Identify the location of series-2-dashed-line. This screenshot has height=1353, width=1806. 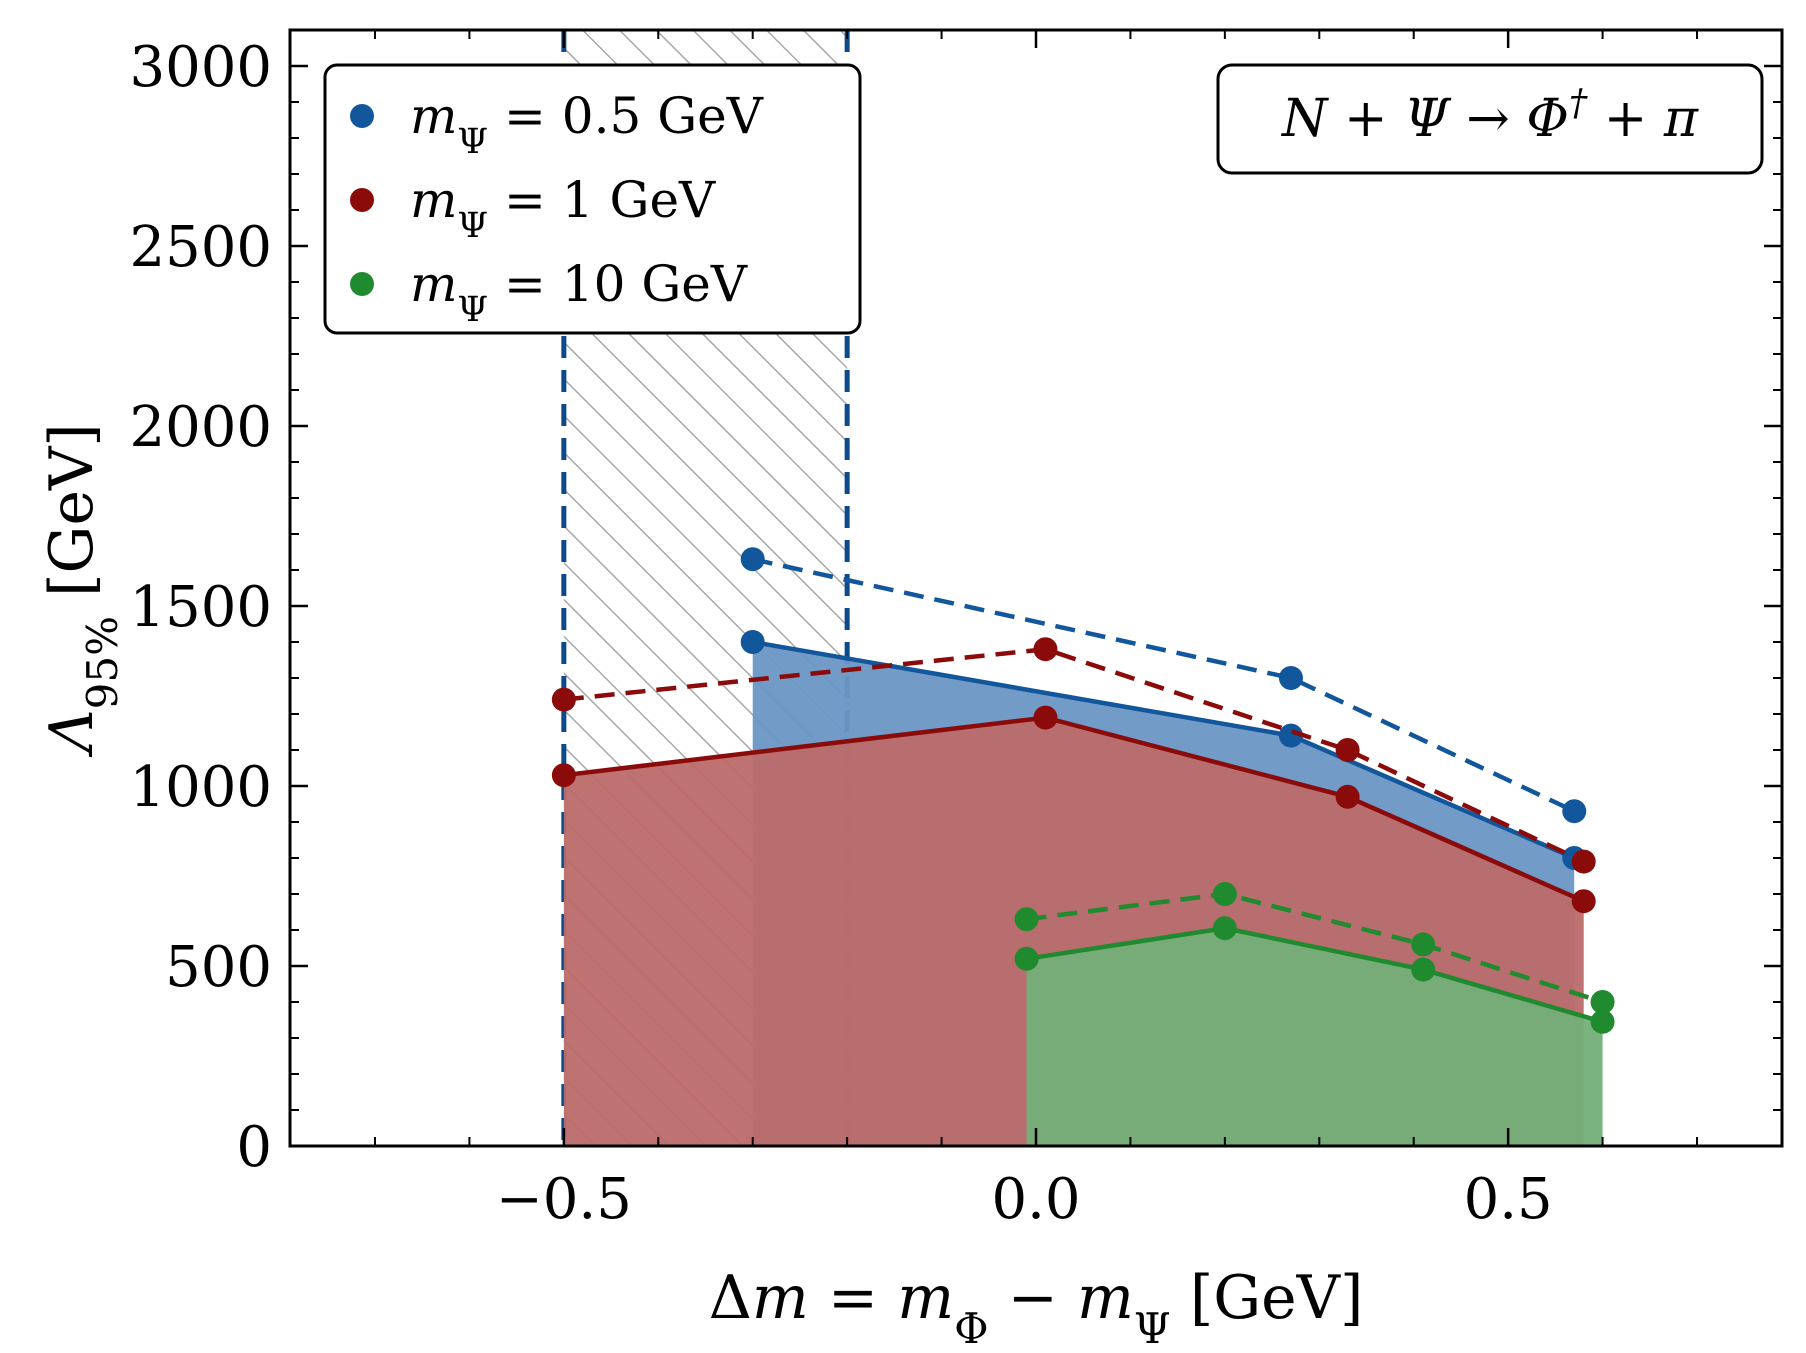
(1315, 948).